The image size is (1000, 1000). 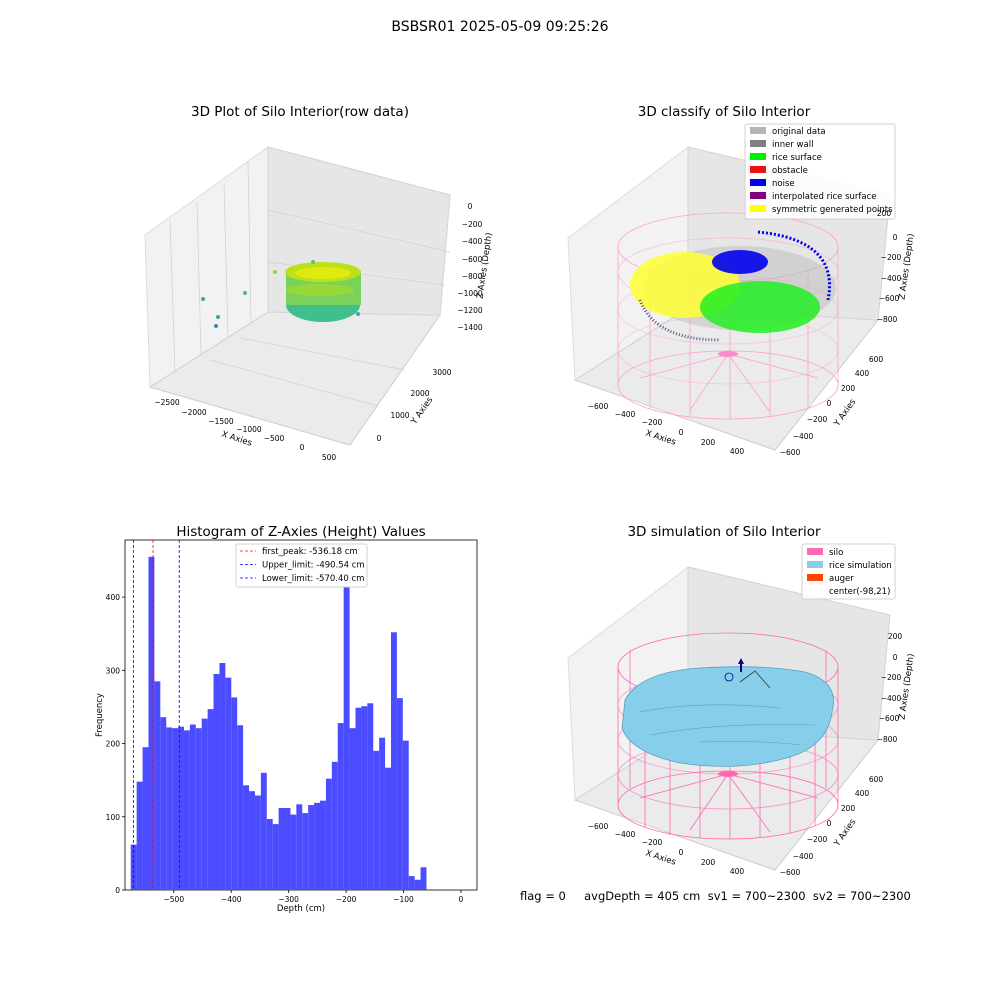 I want to click on panel4-ytick: −600, so click(x=790, y=872).